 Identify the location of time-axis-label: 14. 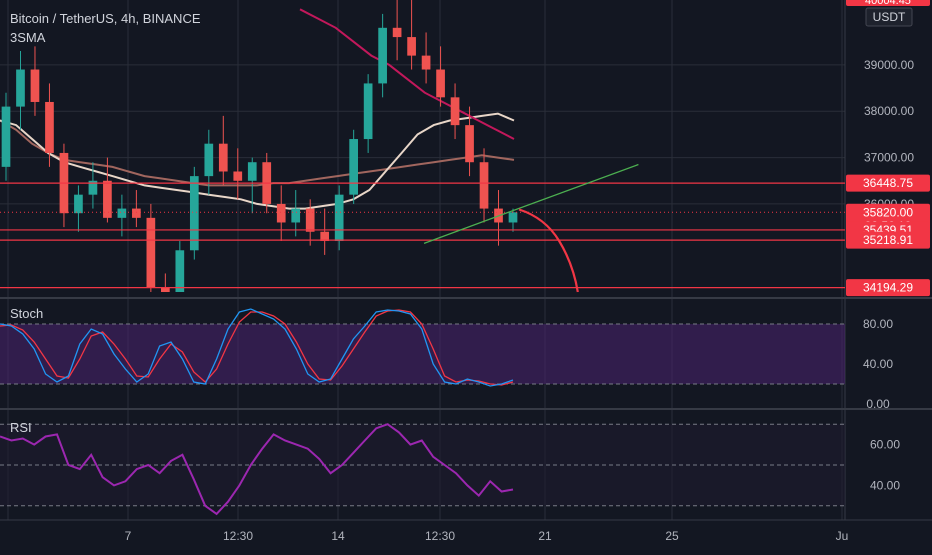
(338, 536).